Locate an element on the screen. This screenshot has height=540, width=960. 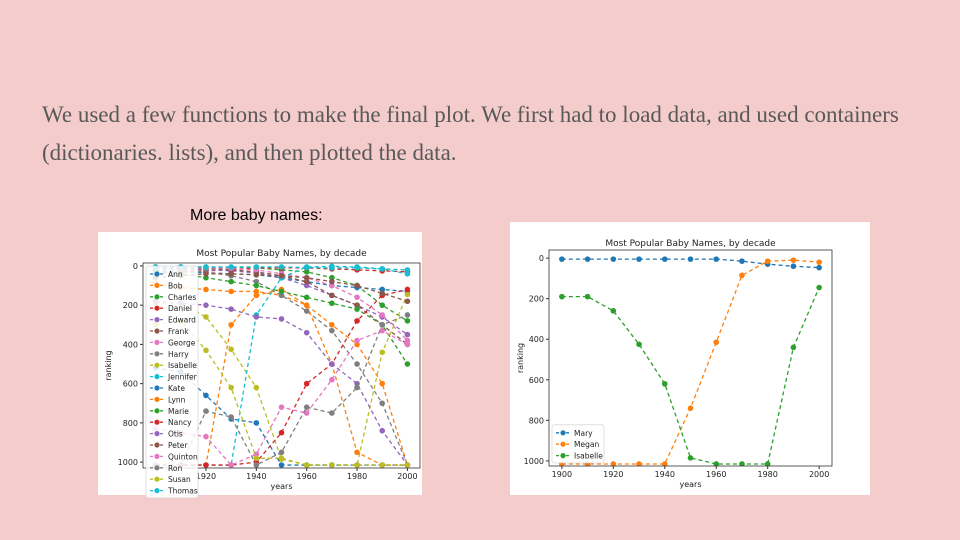
y-tick-label: 600 is located at coordinates (536, 380).